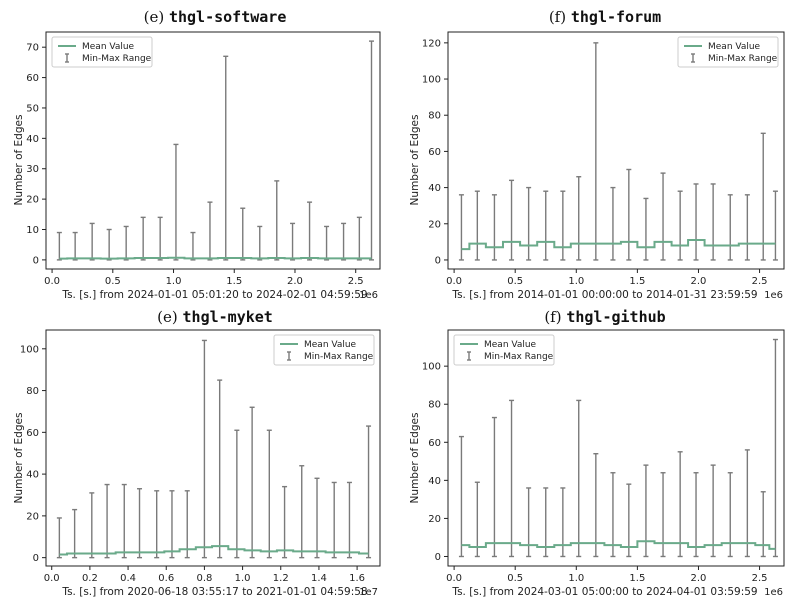 Image resolution: width=800 pixels, height=614 pixels. I want to click on y-tick-label: 30, so click(32, 169).